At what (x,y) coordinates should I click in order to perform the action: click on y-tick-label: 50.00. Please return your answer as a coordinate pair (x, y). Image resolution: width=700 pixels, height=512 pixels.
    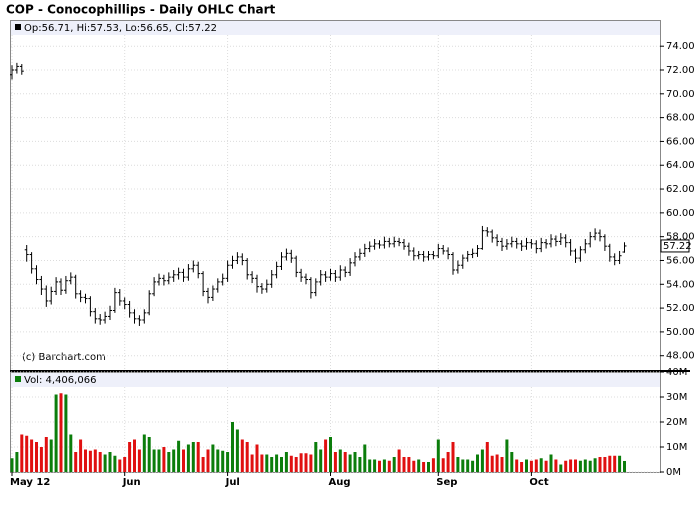
    Looking at the image, I should click on (680, 332).